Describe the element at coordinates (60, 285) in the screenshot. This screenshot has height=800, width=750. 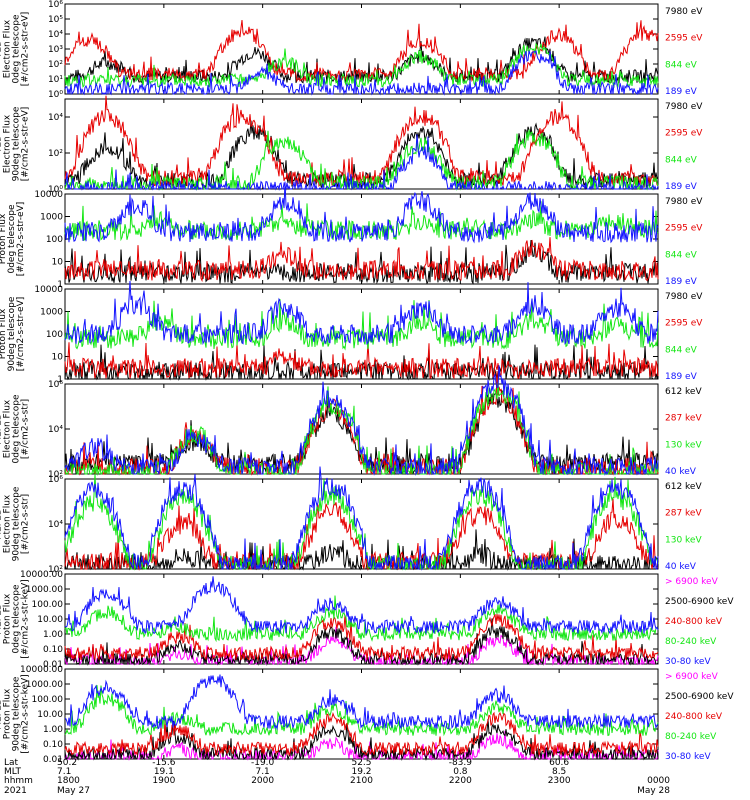
I see `y-tick-label: 1` at that location.